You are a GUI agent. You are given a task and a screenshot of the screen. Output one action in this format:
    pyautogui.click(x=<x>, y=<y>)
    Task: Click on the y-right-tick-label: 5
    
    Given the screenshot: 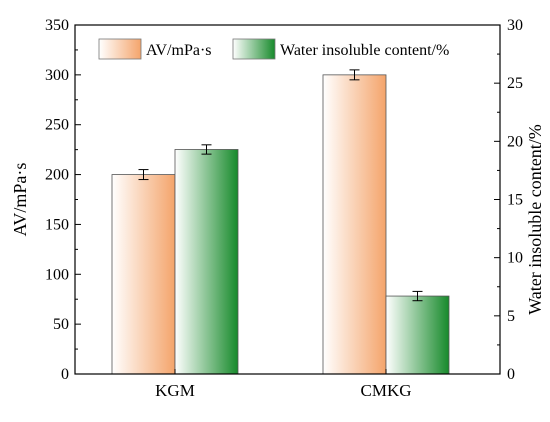 What is the action you would take?
    pyautogui.click(x=511, y=316)
    